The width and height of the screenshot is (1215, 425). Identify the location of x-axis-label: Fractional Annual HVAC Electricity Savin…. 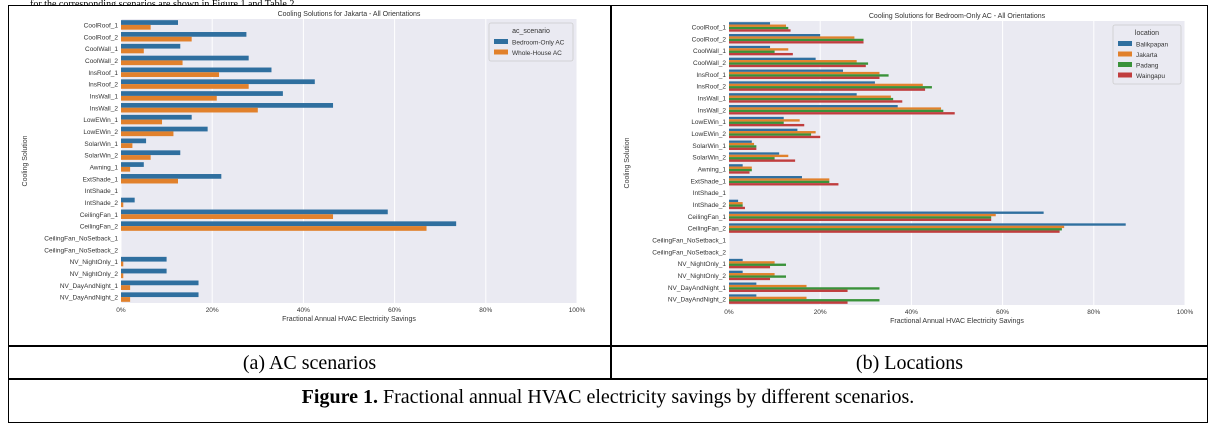
(349, 319).